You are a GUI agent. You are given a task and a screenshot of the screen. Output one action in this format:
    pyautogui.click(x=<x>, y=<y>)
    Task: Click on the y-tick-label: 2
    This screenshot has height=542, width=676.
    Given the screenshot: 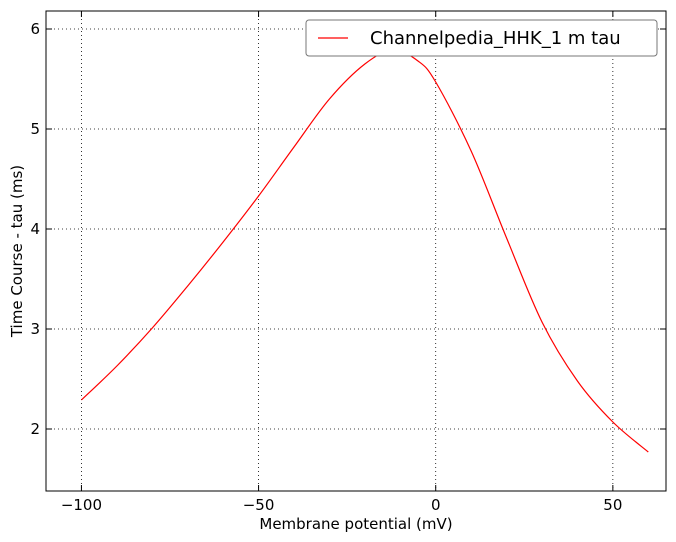 What is the action you would take?
    pyautogui.click(x=35, y=429)
    